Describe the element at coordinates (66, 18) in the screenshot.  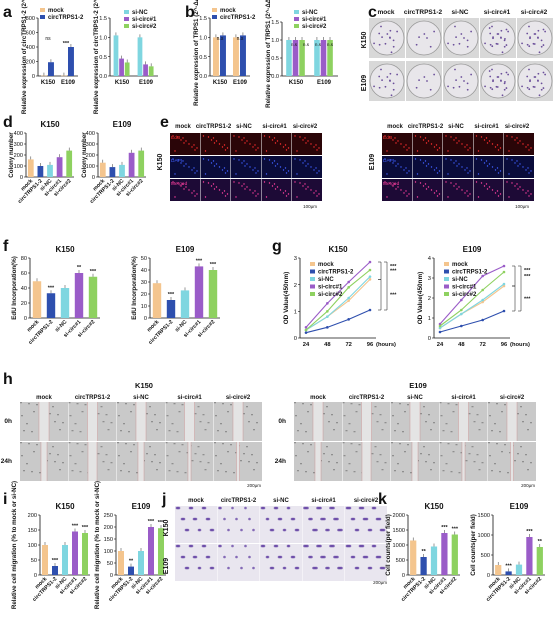
I see `legend-label: circTRPS1-2` at that location.